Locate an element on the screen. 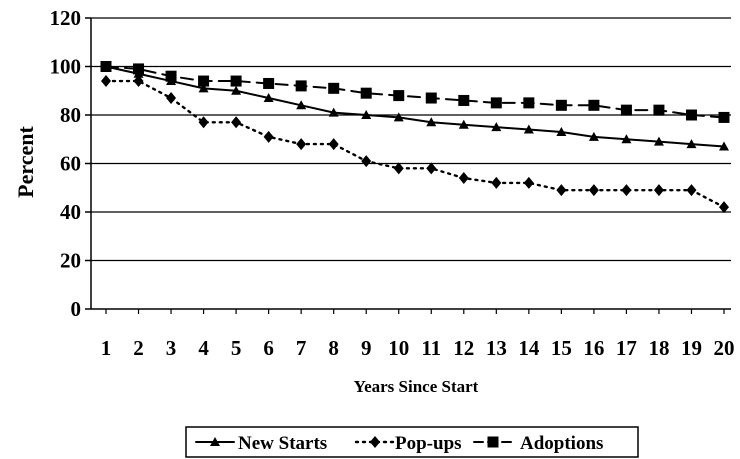 The image size is (740, 459). x-tick-label: 17 is located at coordinates (626, 348).